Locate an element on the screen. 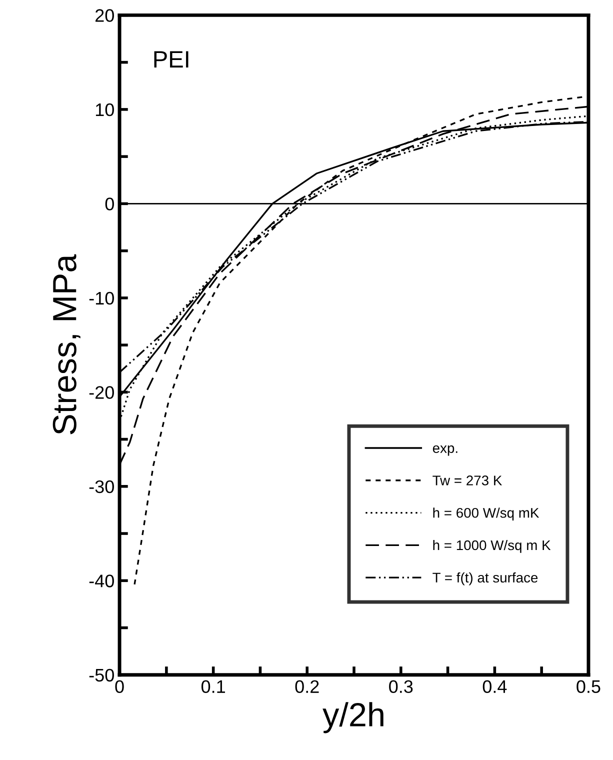 This screenshot has height=760, width=613. y-tick-label: -20 is located at coordinates (101, 392).